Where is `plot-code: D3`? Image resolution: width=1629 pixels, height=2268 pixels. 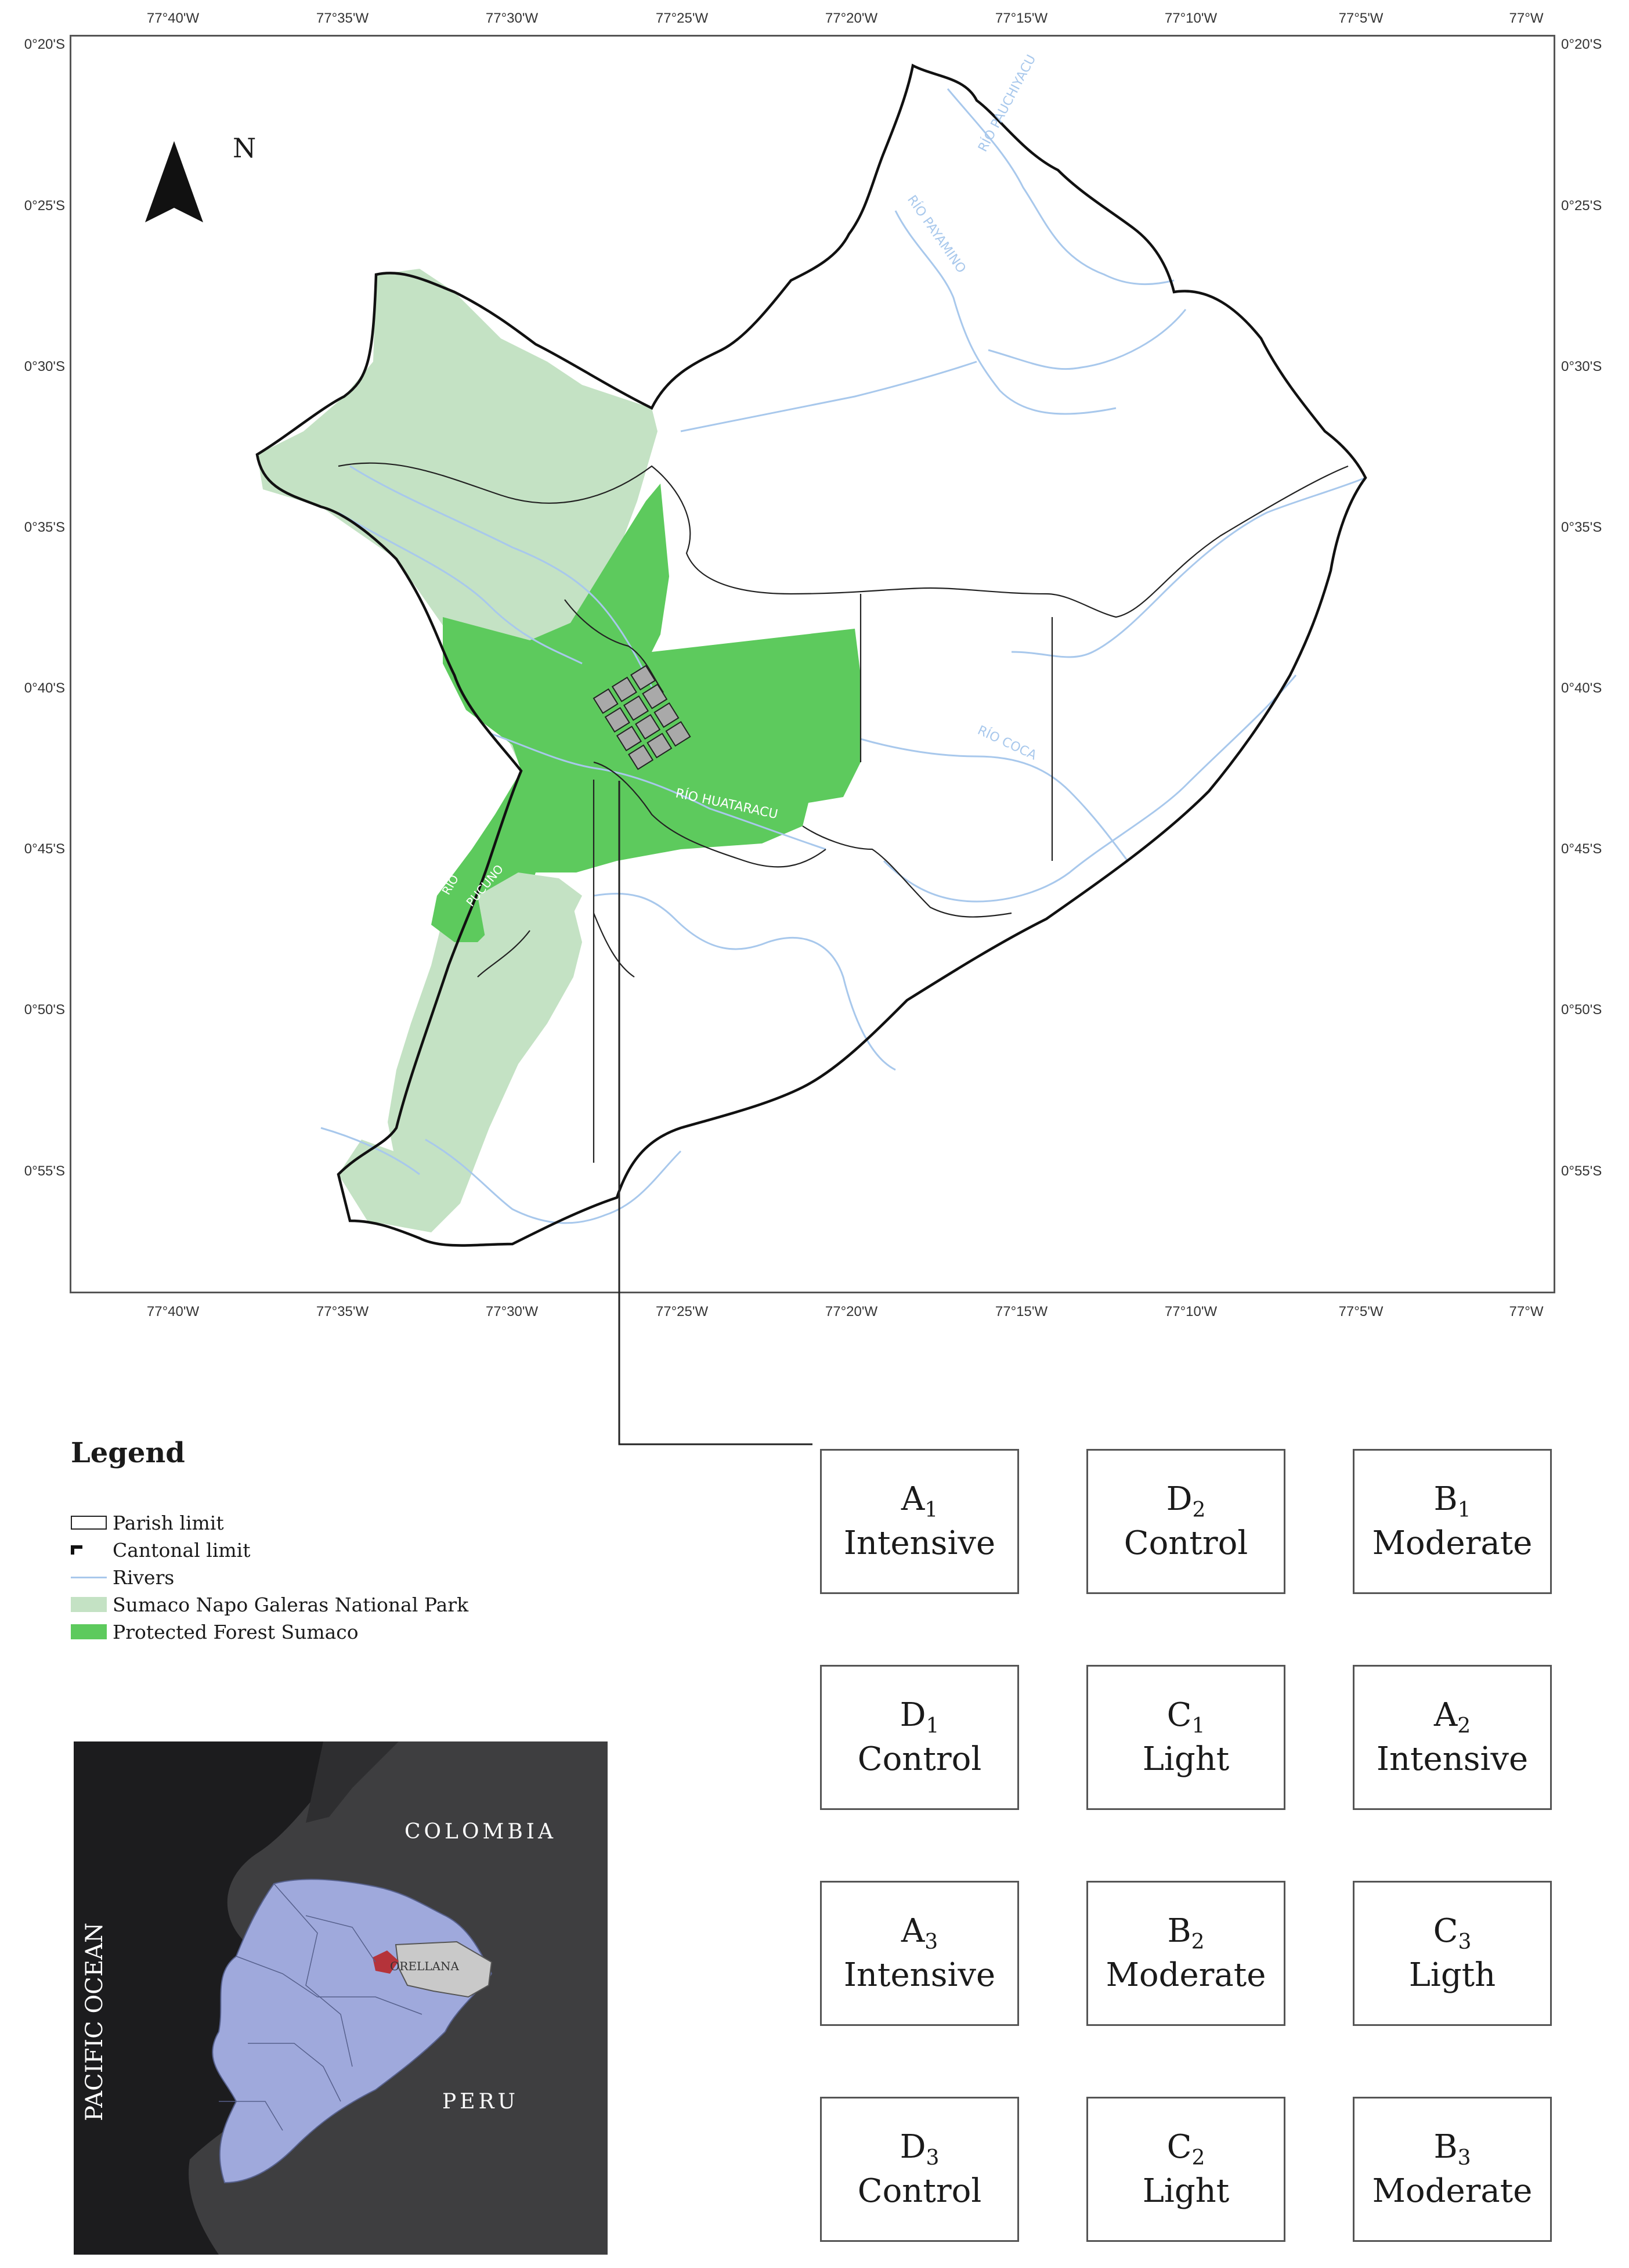
plot-code: D3 is located at coordinates (920, 2149).